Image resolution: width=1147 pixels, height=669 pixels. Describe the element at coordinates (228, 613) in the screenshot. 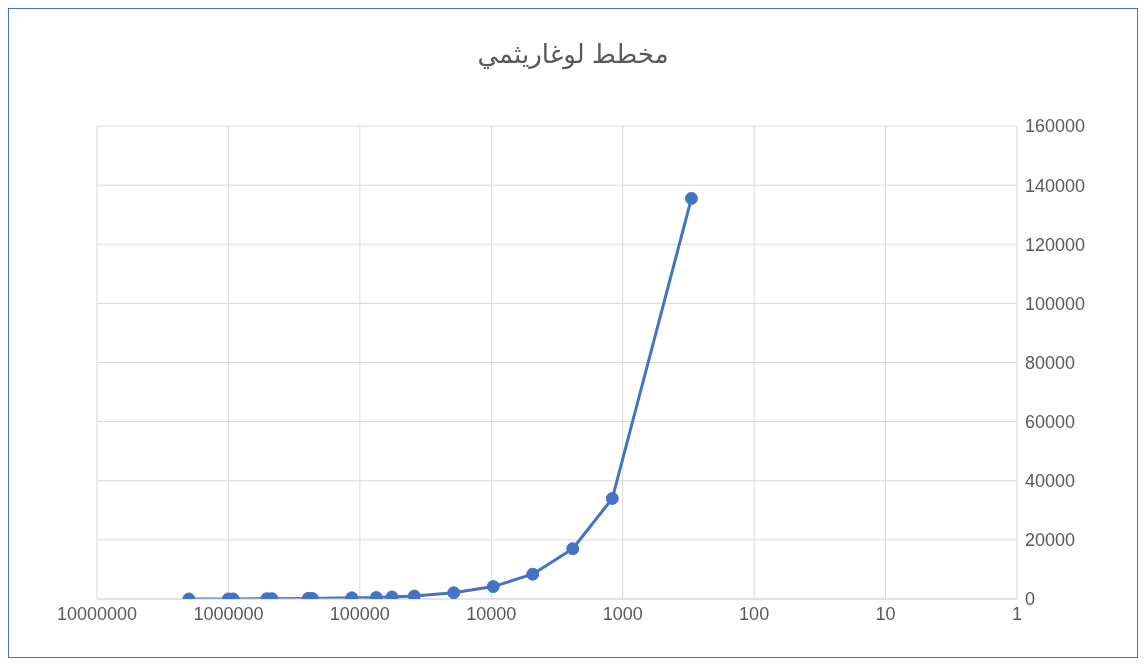

I see `x-tick-label: 1000000` at that location.